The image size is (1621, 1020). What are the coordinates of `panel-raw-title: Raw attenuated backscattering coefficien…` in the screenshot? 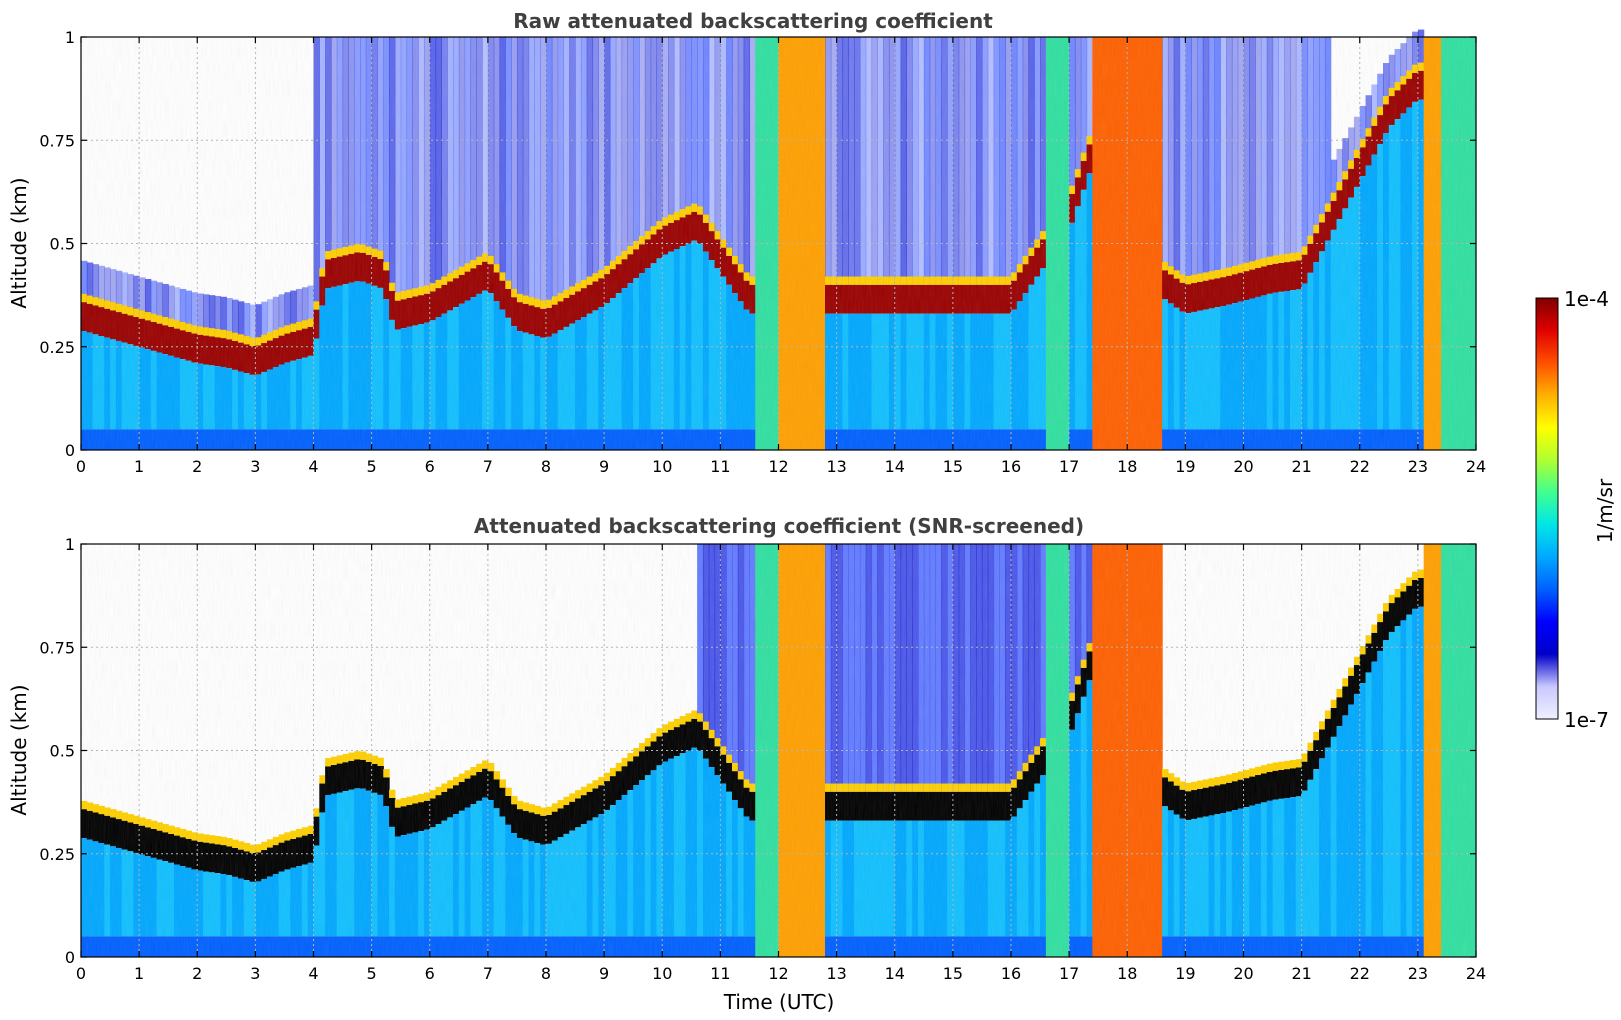 It's located at (753, 21).